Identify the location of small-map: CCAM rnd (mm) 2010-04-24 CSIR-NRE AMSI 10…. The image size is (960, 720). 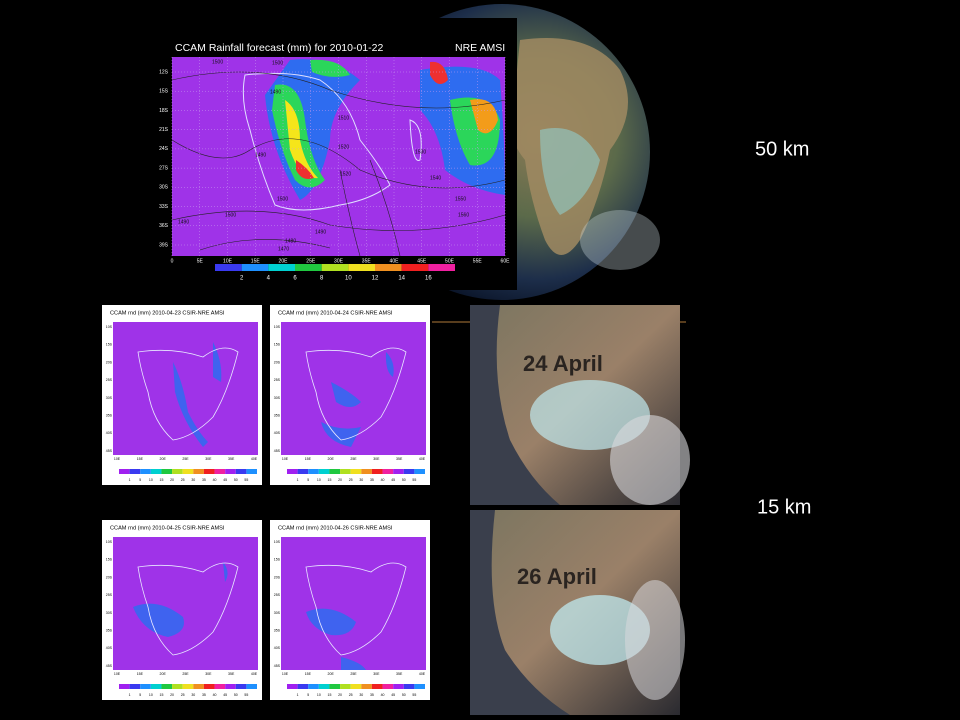
(350, 395).